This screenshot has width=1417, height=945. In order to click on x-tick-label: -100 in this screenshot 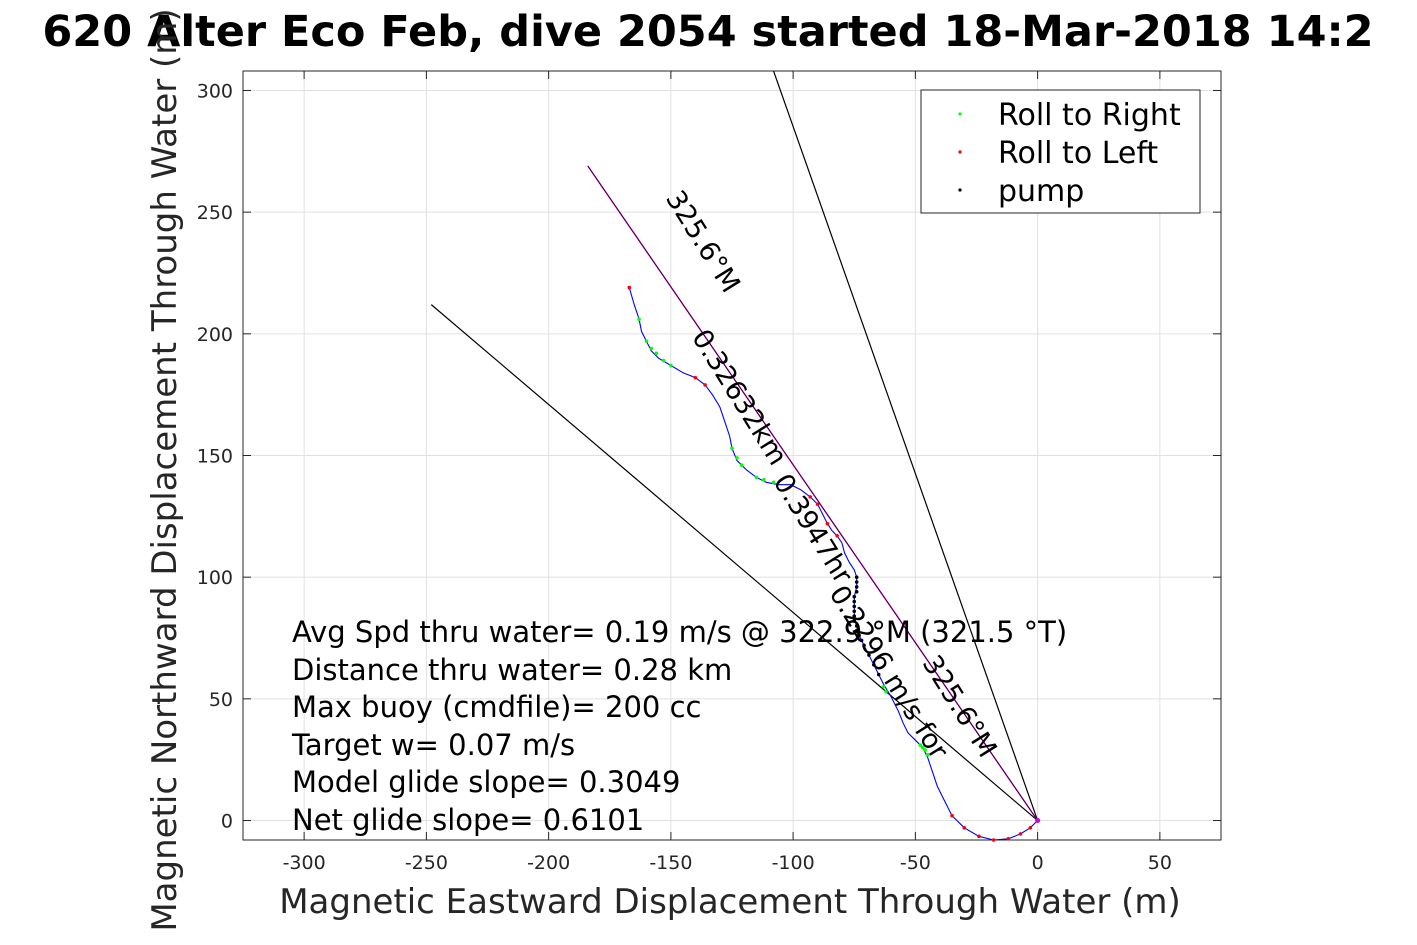, I will do `click(793, 863)`.